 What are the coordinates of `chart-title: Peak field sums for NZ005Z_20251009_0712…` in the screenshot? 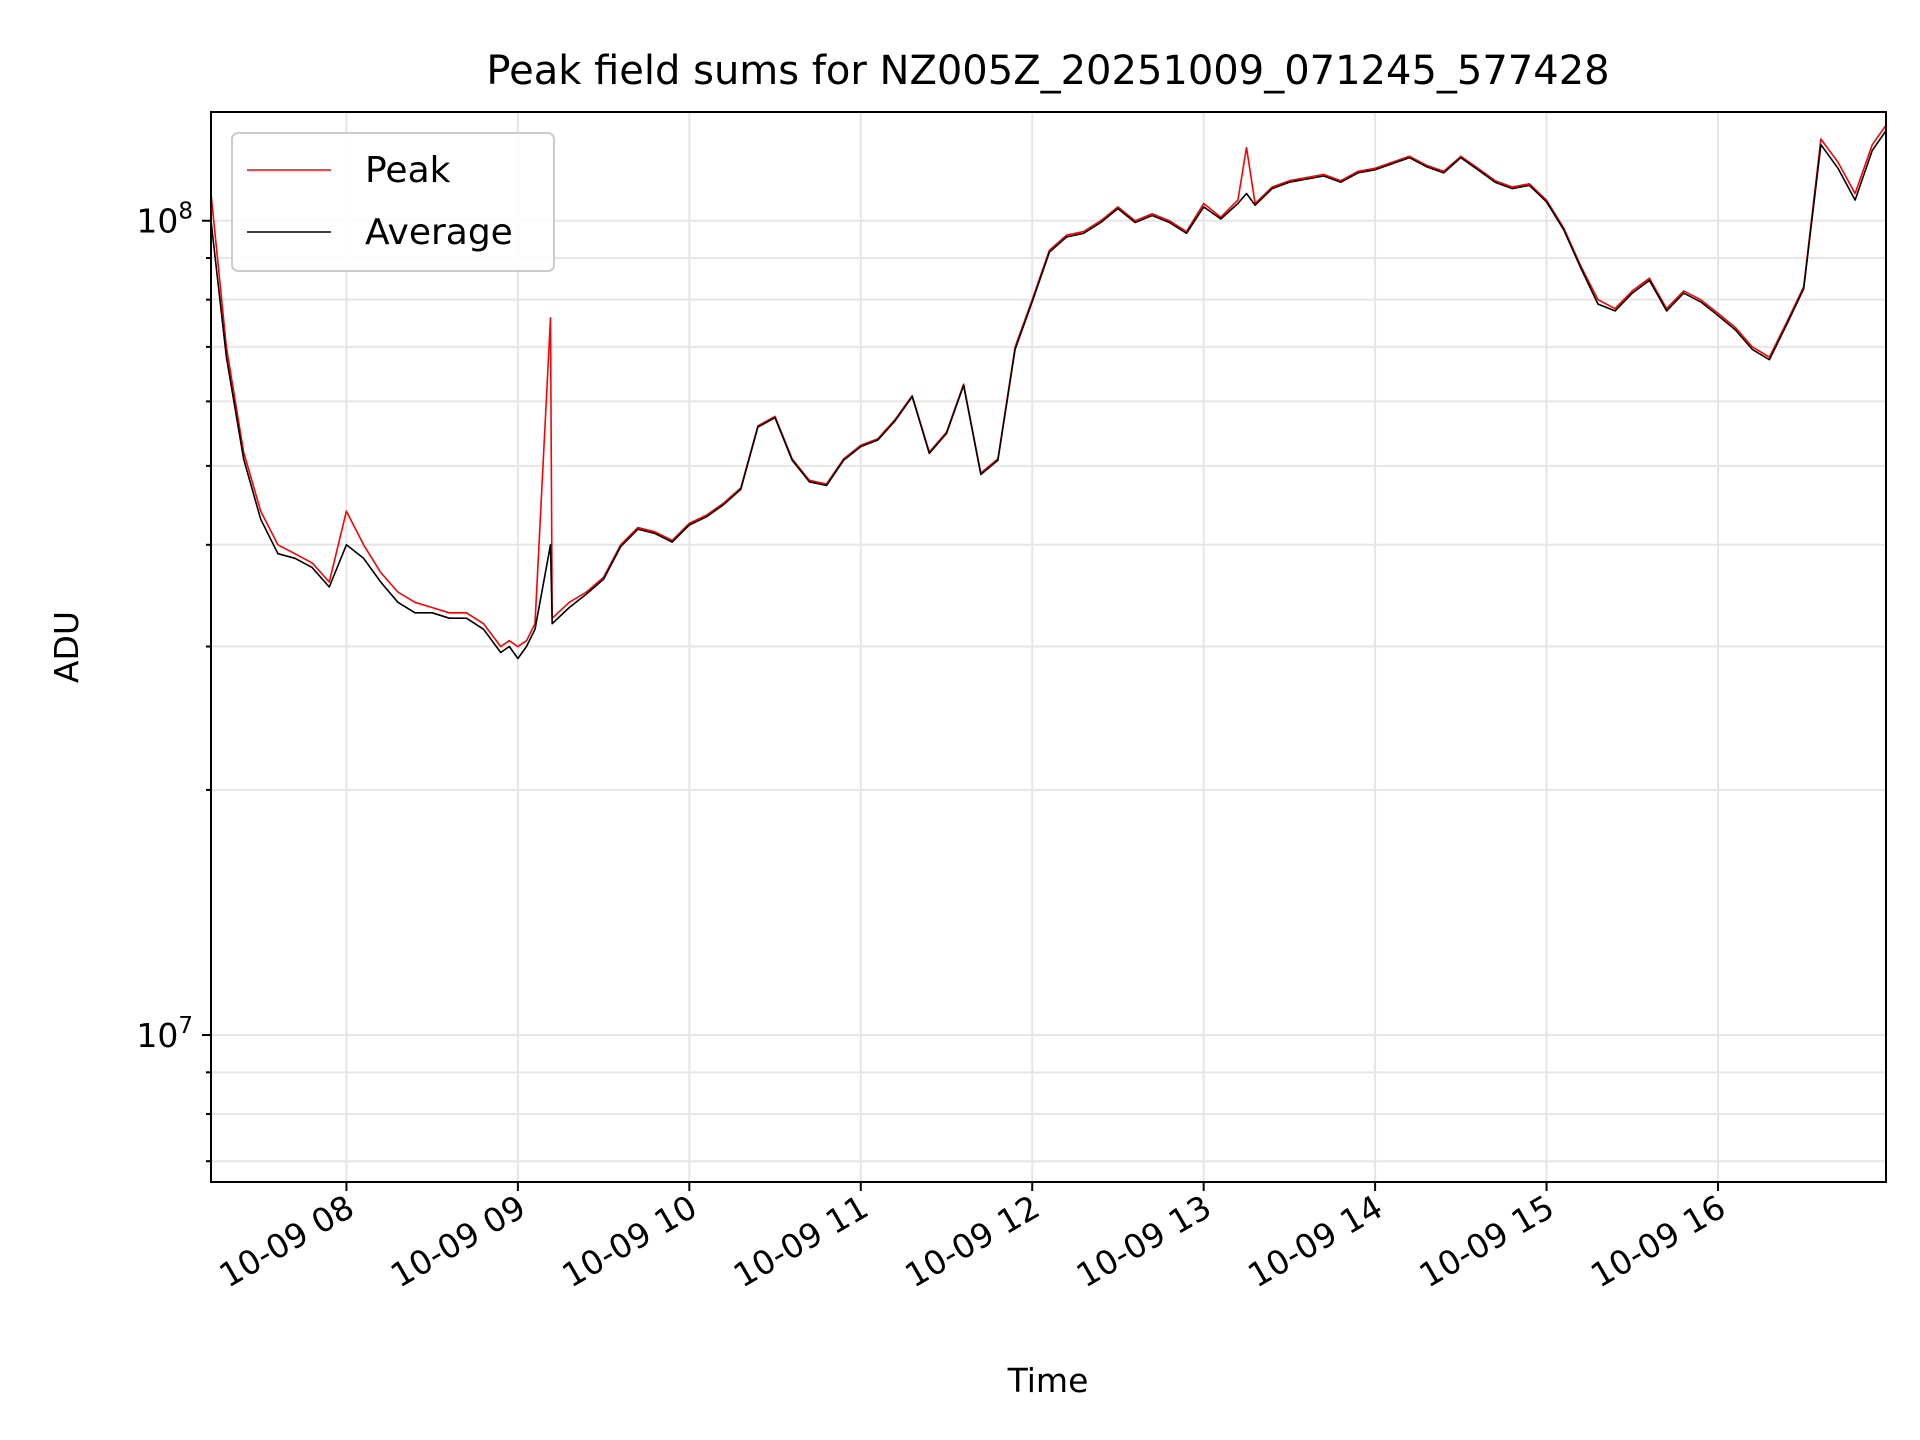 It's located at (1047, 71).